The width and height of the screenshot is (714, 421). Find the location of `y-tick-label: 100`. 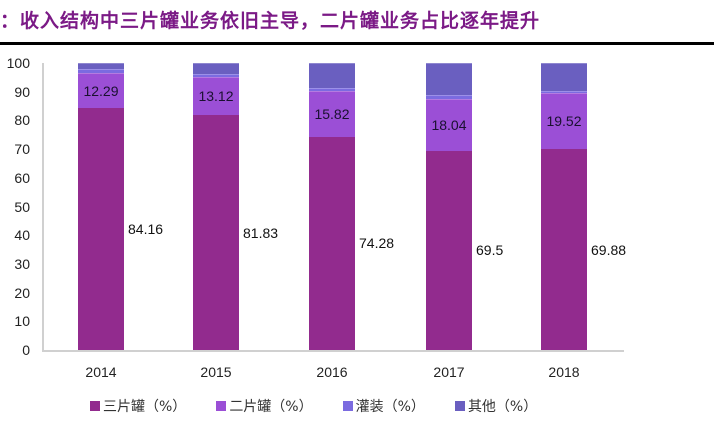

y-tick-label: 100 is located at coordinates (18, 63).